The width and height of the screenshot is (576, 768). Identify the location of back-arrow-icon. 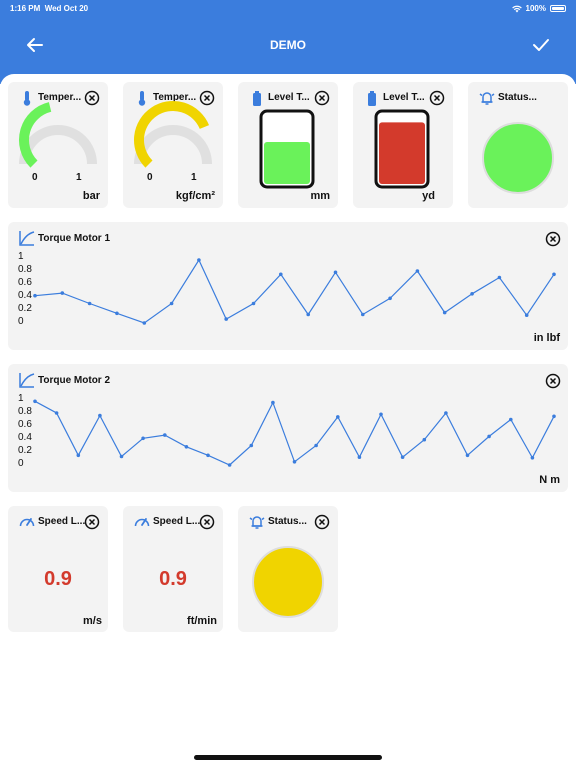
(35, 45).